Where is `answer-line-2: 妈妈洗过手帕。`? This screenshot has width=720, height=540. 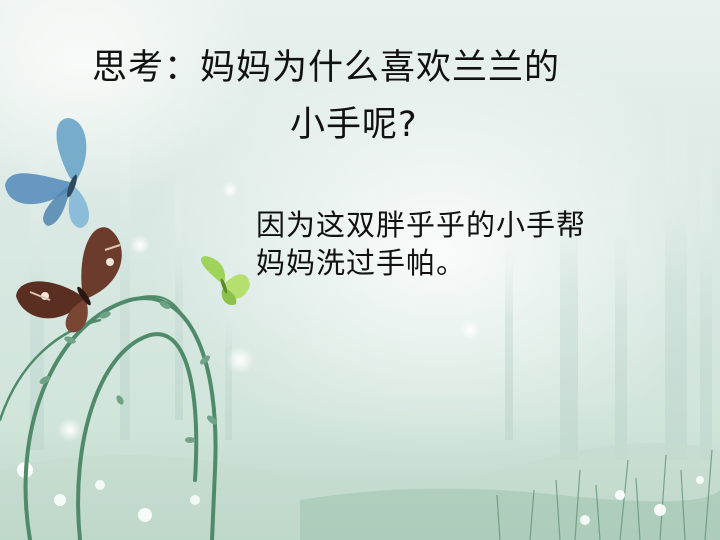
answer-line-2: 妈妈洗过手帕。 is located at coordinates (361, 263).